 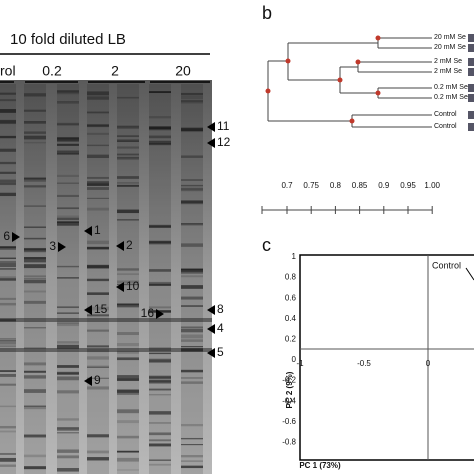 What do you see at coordinates (289, 421) in the screenshot?
I see `y-tick-label: -0.6` at bounding box center [289, 421].